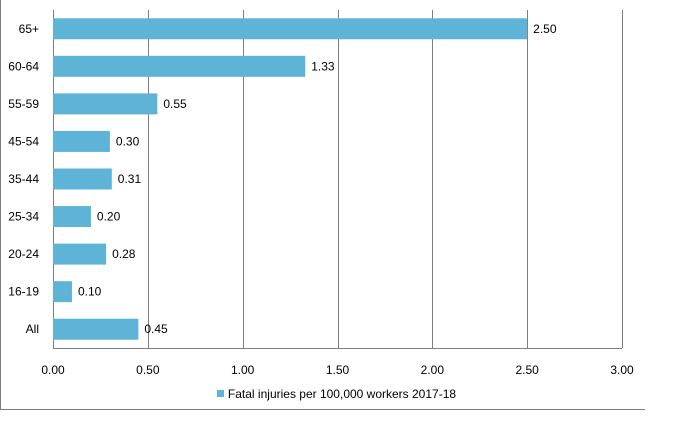 The width and height of the screenshot is (673, 421). What do you see at coordinates (23, 292) in the screenshot?
I see `category-label: 16-19` at bounding box center [23, 292].